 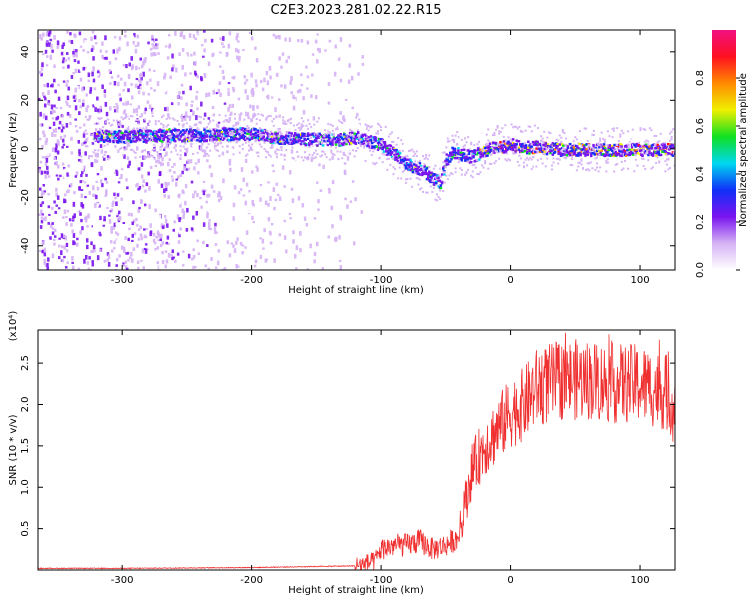 What do you see at coordinates (122, 280) in the screenshot?
I see `x-tick-label: -300` at bounding box center [122, 280].